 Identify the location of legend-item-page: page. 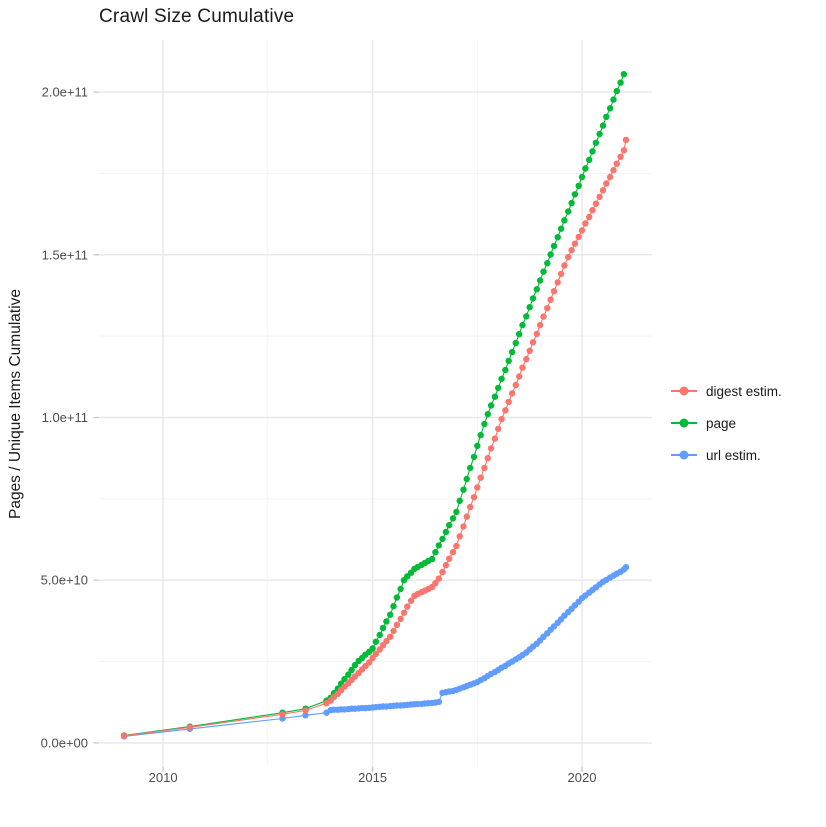
(726, 423).